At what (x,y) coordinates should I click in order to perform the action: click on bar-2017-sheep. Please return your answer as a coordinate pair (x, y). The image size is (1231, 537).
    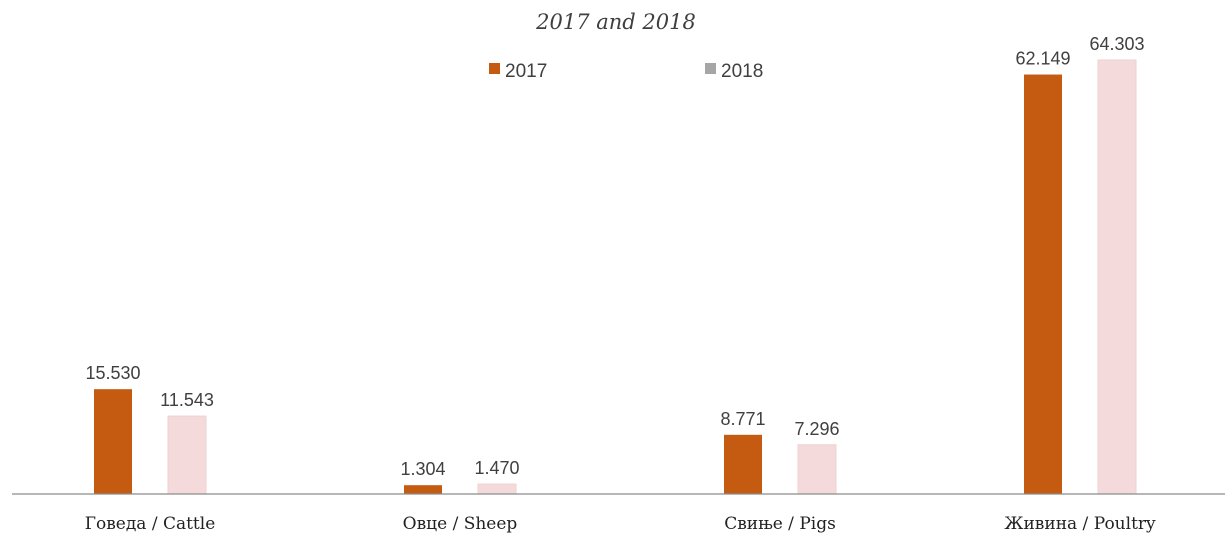
    Looking at the image, I should click on (423, 489).